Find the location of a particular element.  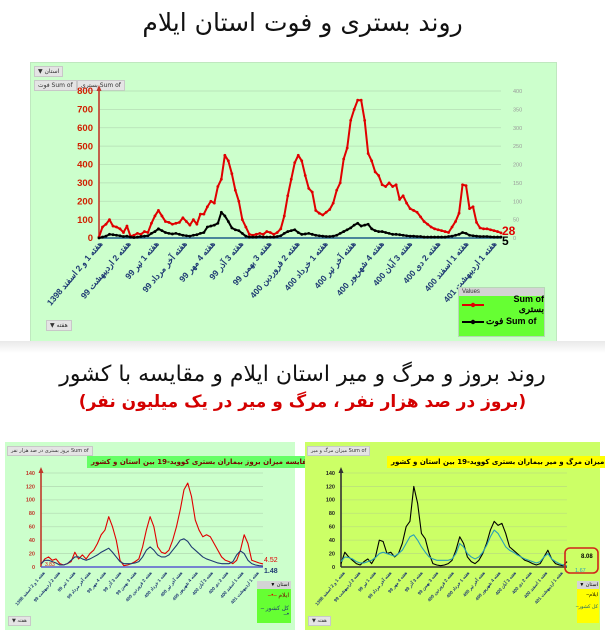

country-end-label: 1.48 is located at coordinates (271, 571).